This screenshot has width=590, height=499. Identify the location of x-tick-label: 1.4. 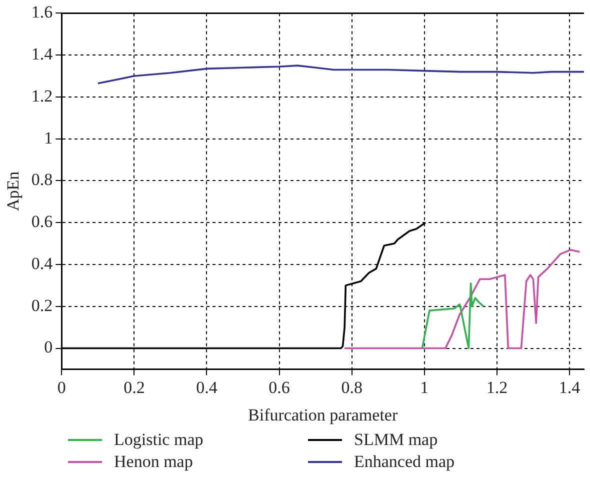
(569, 387).